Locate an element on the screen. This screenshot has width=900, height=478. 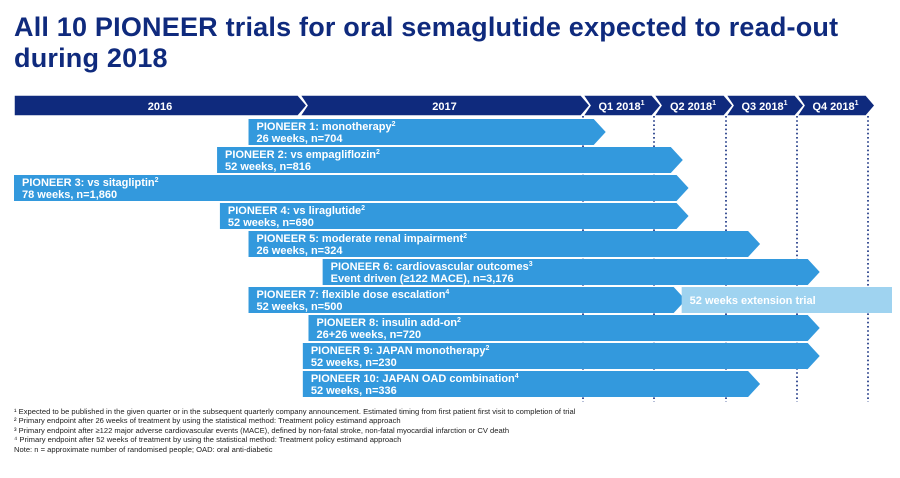
trial-detail-9: 52 weeks, n=230 is located at coordinates (354, 363).